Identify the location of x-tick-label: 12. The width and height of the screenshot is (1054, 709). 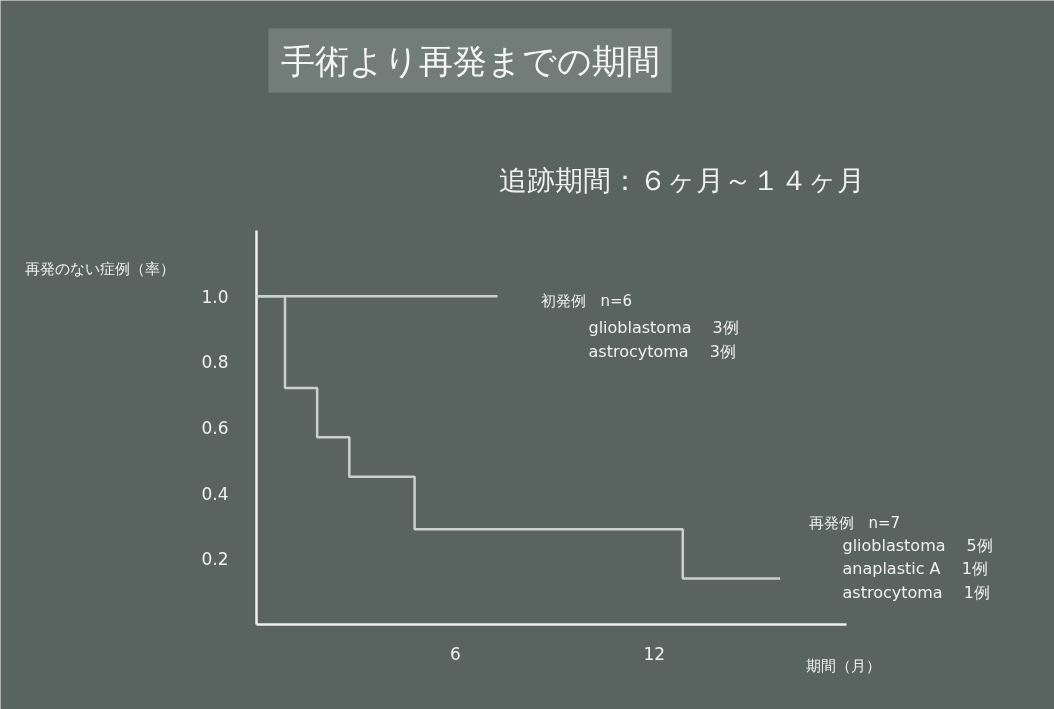
(654, 653).